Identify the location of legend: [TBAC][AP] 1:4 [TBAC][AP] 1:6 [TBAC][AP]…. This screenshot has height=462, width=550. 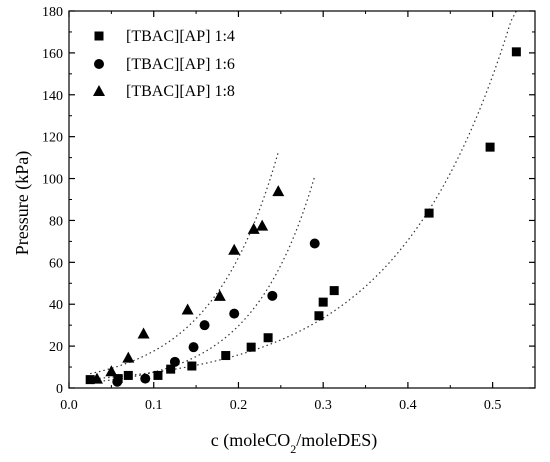
(164, 64).